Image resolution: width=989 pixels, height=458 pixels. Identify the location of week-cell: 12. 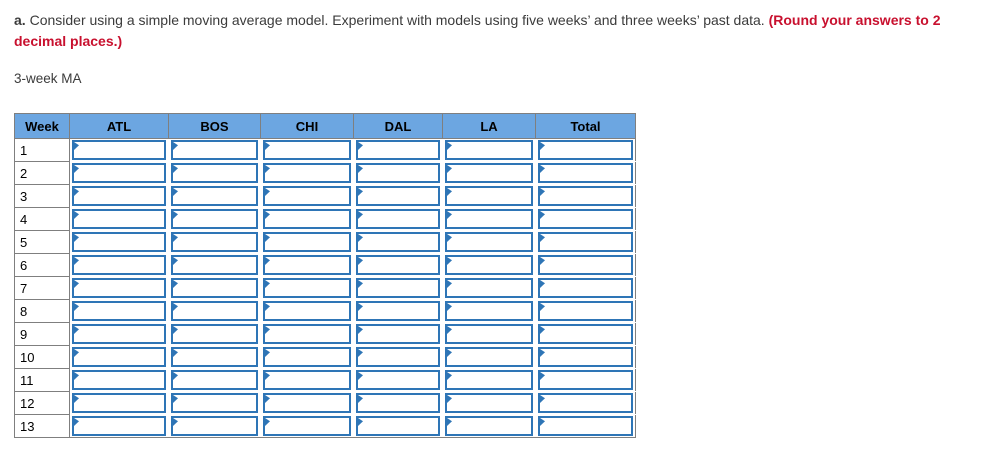
(42, 403).